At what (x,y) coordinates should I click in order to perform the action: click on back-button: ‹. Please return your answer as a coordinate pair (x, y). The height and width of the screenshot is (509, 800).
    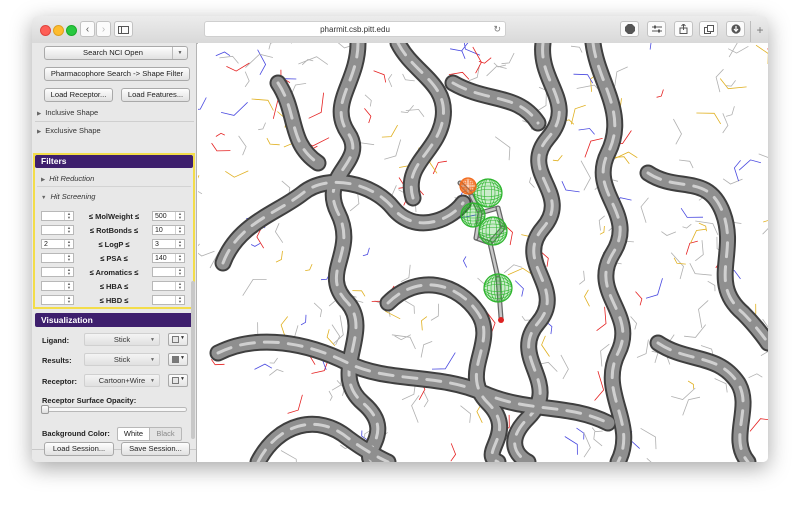
    Looking at the image, I should click on (87, 29).